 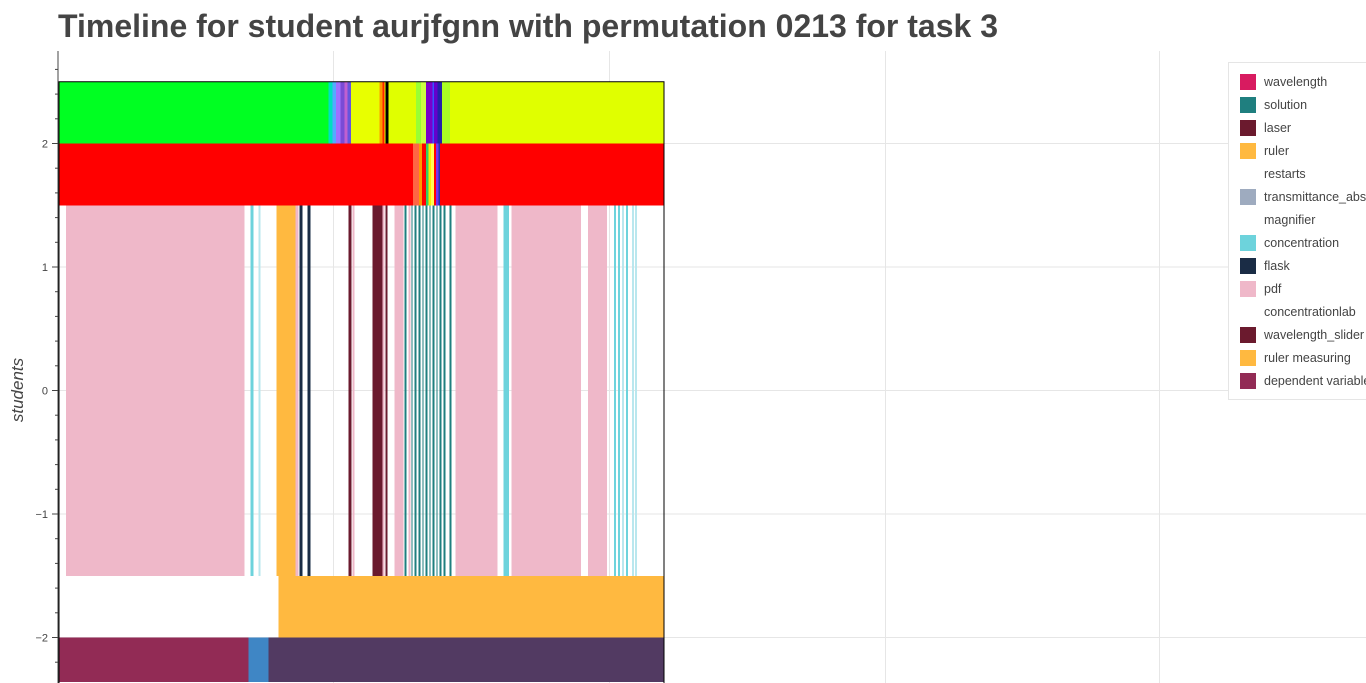 I want to click on legend-label: concentration, so click(x=1302, y=242).